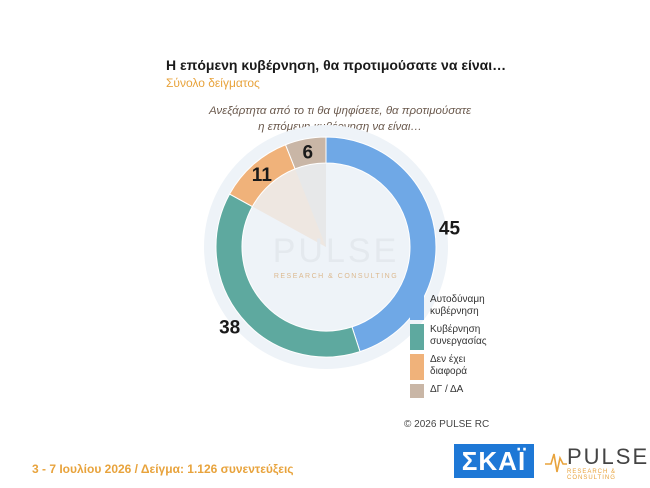  Describe the element at coordinates (213, 83) in the screenshot. I see `chart-subtitle: Σύνολο δείγματος` at that location.